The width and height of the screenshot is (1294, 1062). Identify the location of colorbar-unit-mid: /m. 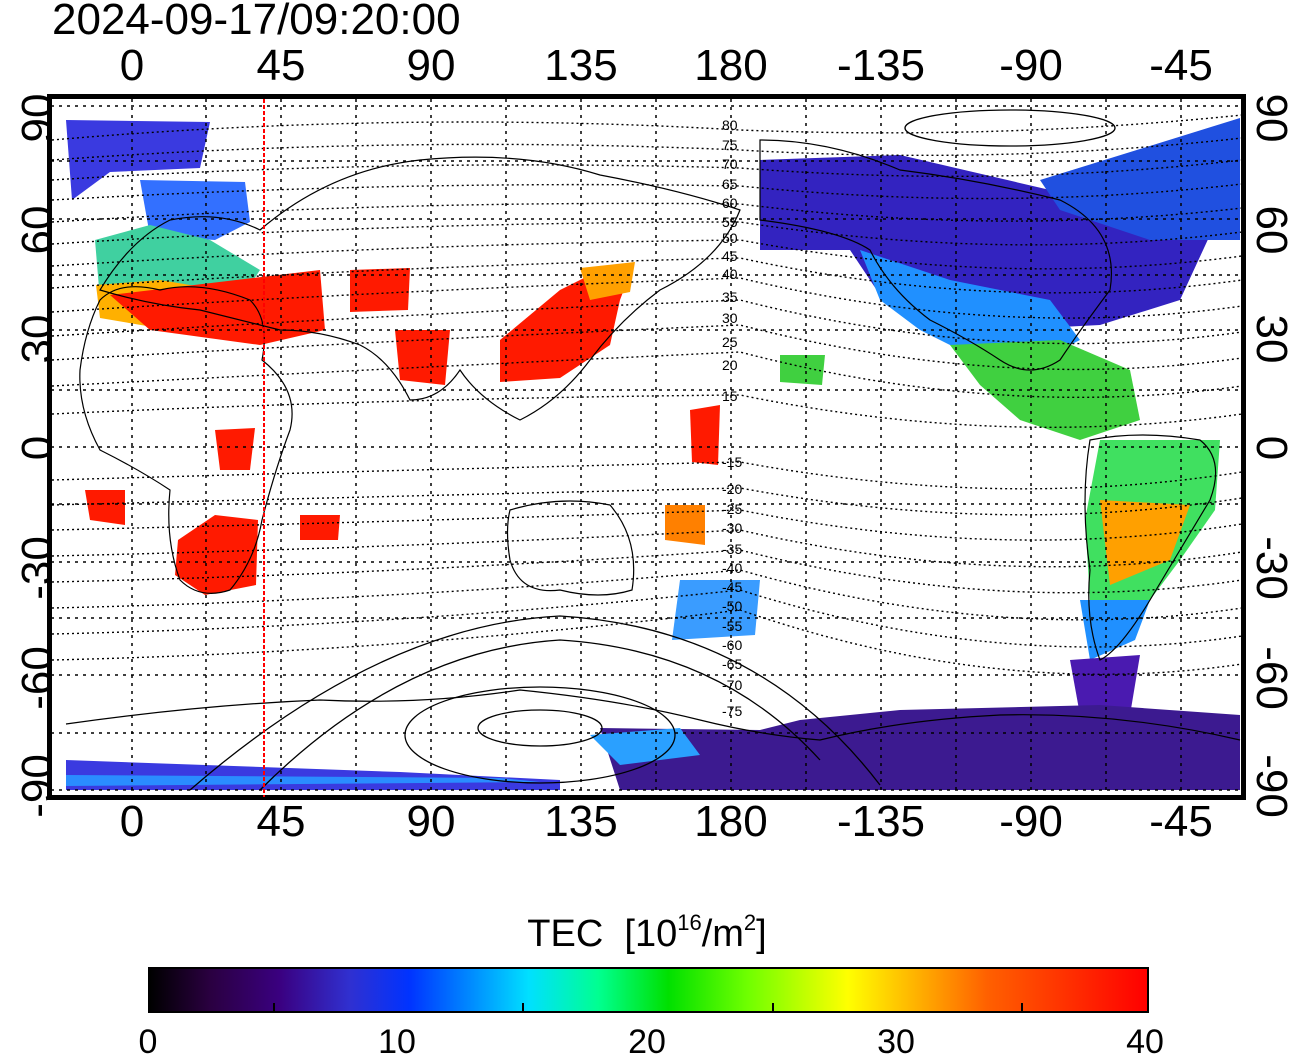
(722, 934).